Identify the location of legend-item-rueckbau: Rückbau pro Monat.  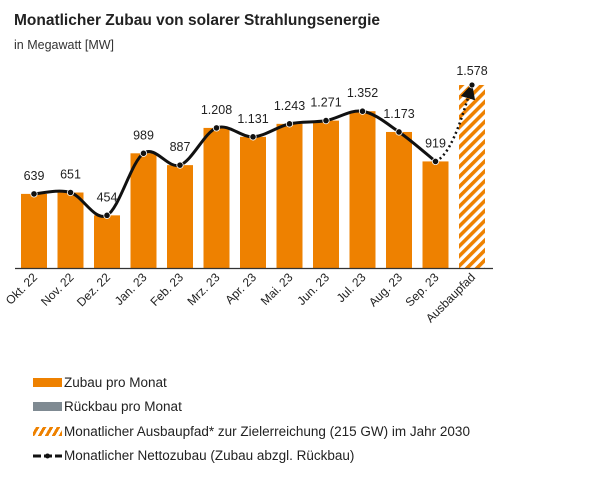
(107, 406).